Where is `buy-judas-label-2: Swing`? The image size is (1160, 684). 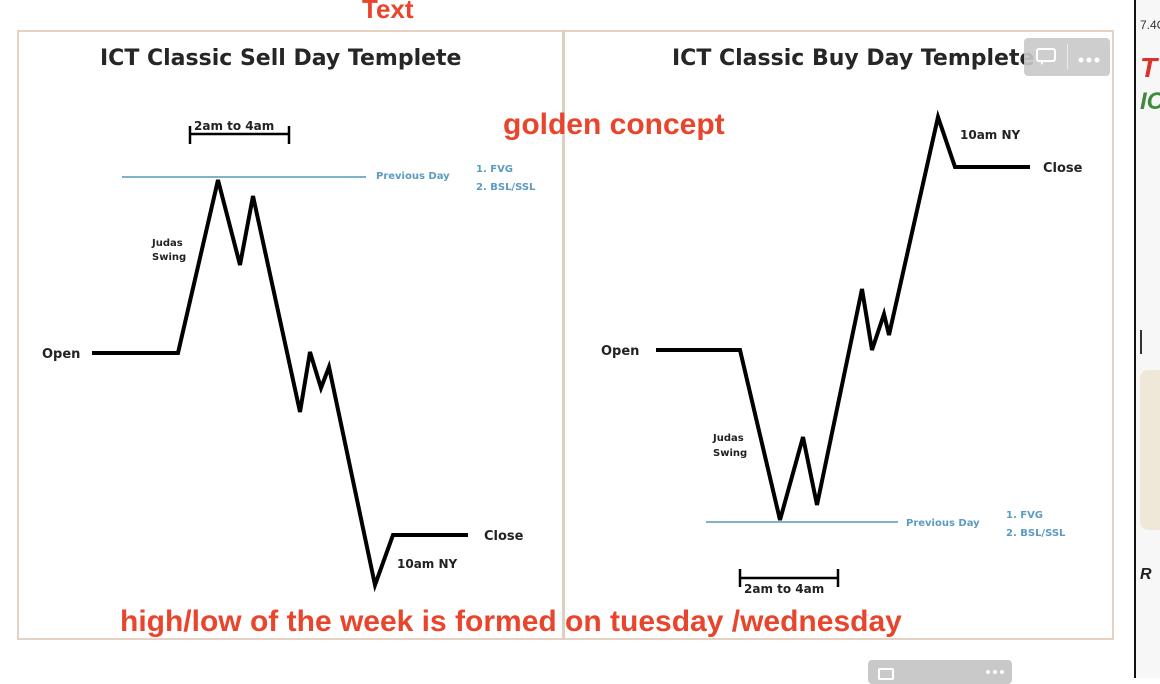 buy-judas-label-2: Swing is located at coordinates (730, 453).